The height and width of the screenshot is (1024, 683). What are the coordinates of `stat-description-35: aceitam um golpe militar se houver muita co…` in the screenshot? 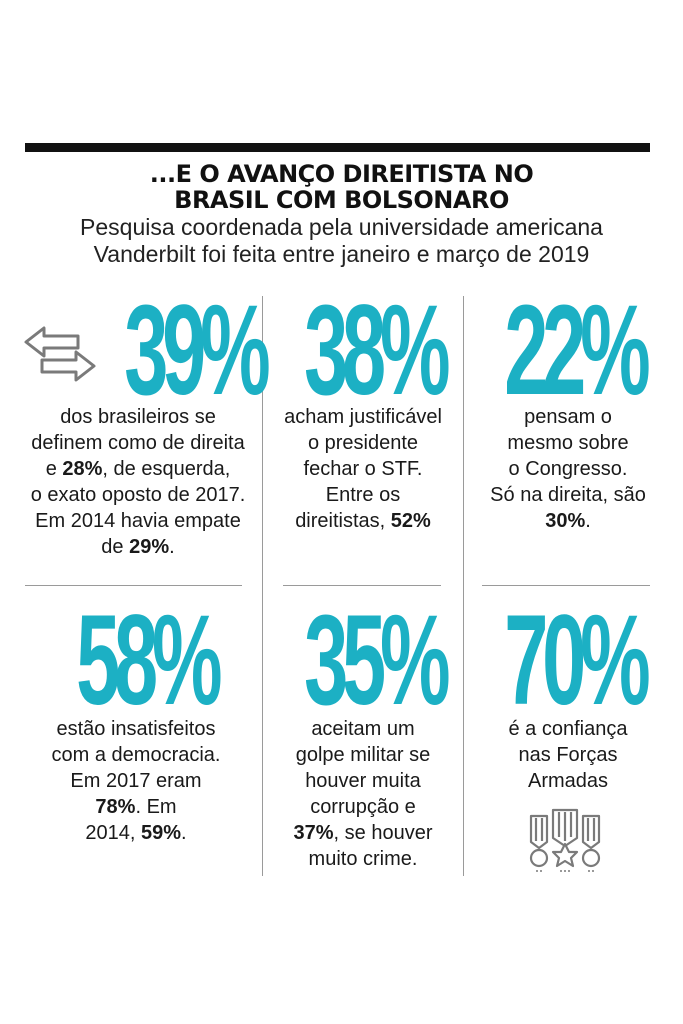 It's located at (363, 794).